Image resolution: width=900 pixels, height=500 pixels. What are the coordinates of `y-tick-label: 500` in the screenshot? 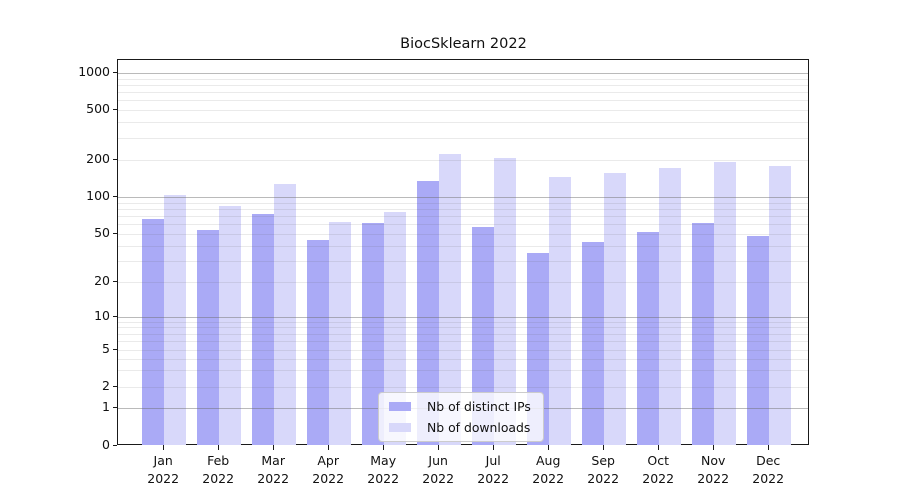 It's located at (98, 109).